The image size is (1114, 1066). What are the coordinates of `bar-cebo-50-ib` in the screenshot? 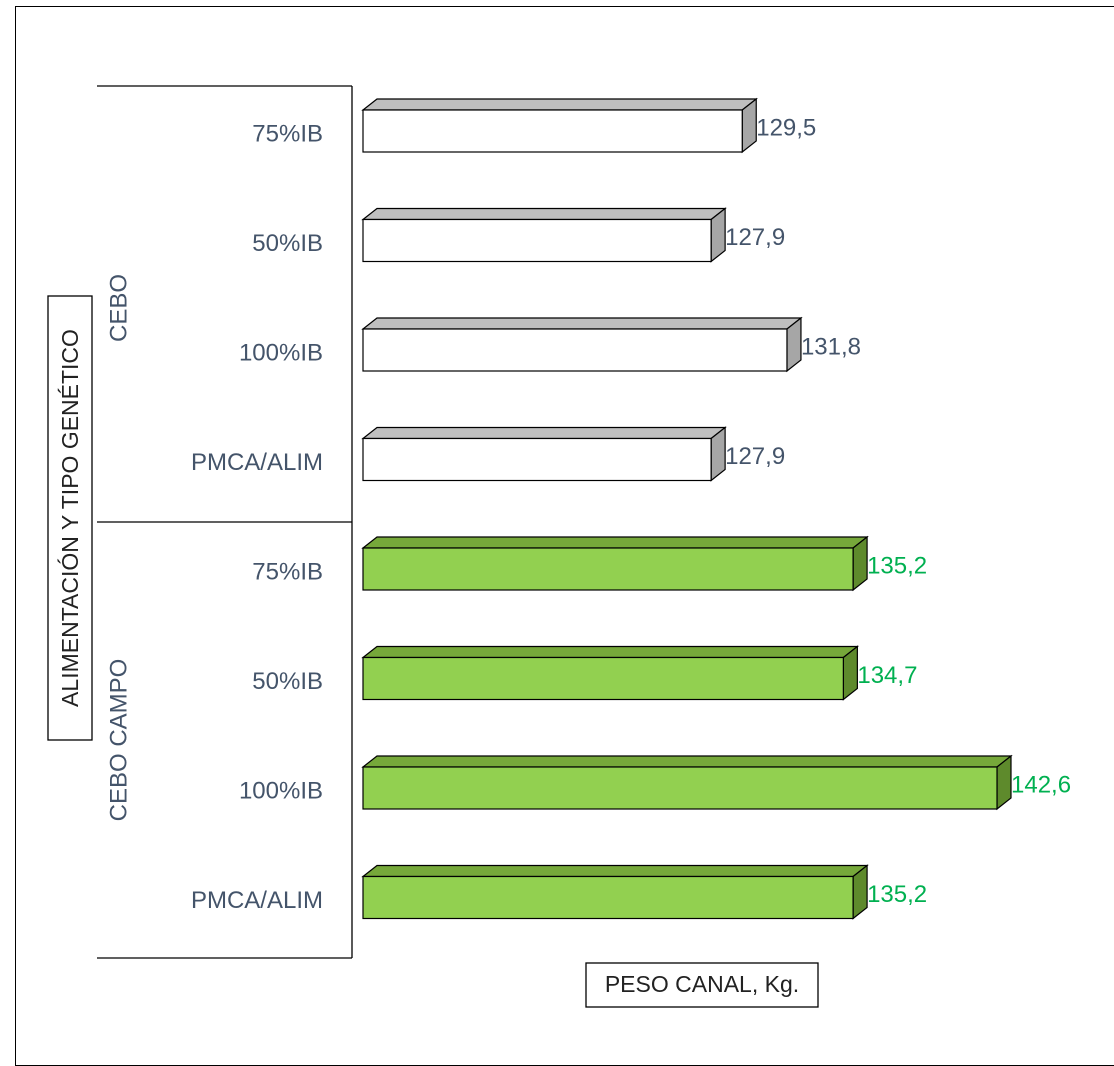 It's located at (537, 240).